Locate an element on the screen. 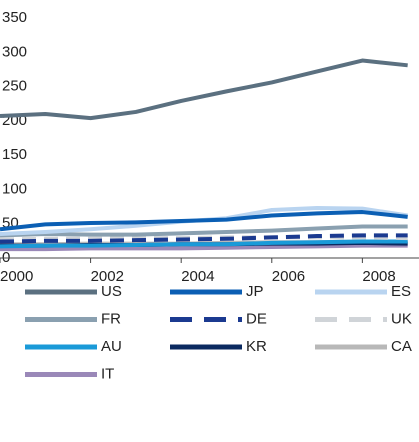 The width and height of the screenshot is (419, 442). legend-label: IT is located at coordinates (107, 373).